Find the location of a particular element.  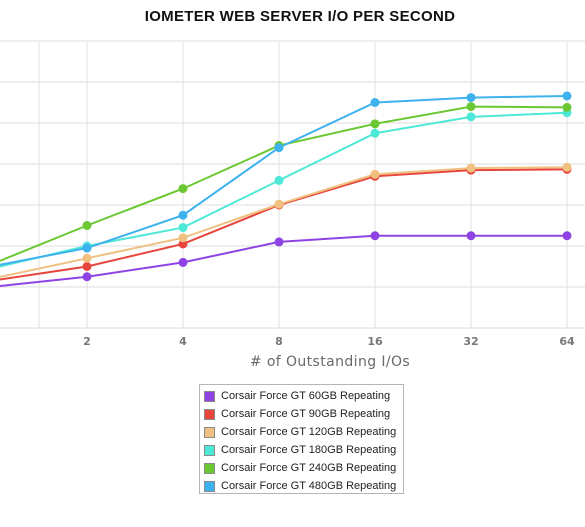

legend-item: Corsair Force GT 180GB Repeating is located at coordinates (303, 450).